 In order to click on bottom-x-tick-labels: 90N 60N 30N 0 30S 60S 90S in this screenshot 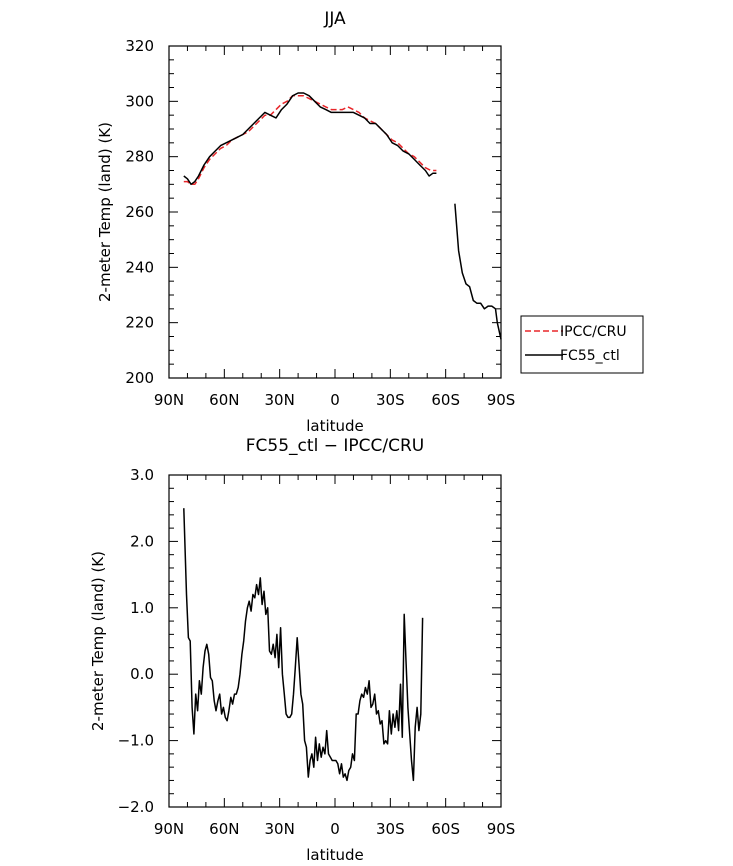, I will do `click(334, 829)`.